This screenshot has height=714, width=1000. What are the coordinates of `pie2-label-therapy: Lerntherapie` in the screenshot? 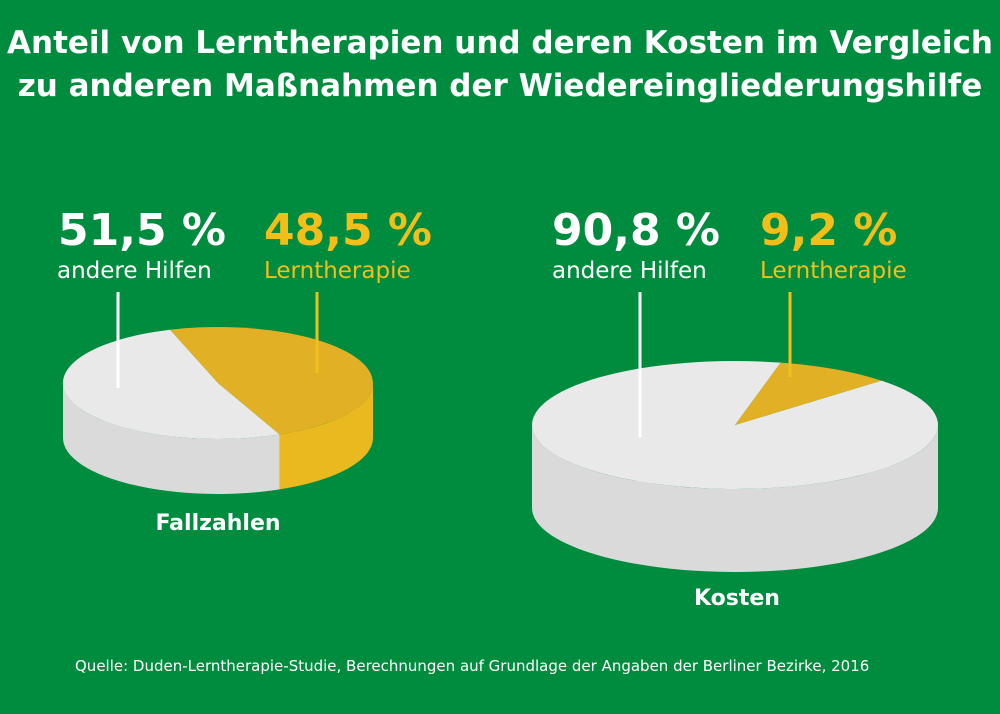 It's located at (833, 271).